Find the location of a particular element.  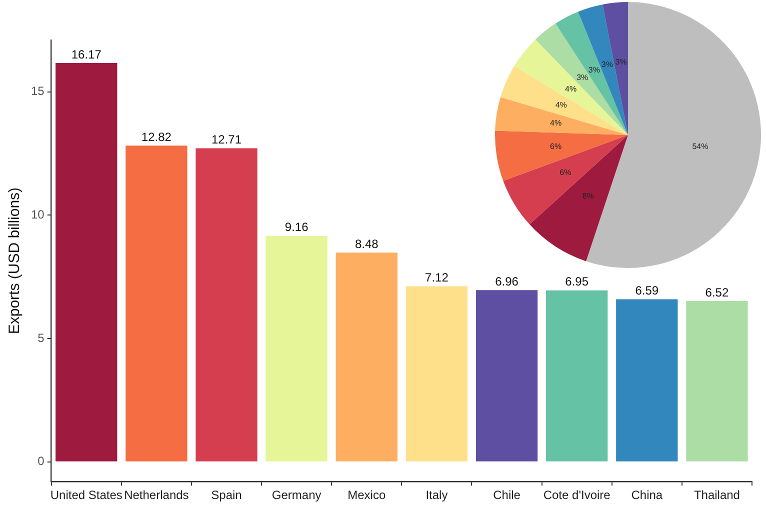

y-axis-title: Exports (USD billions) is located at coordinates (15, 260).